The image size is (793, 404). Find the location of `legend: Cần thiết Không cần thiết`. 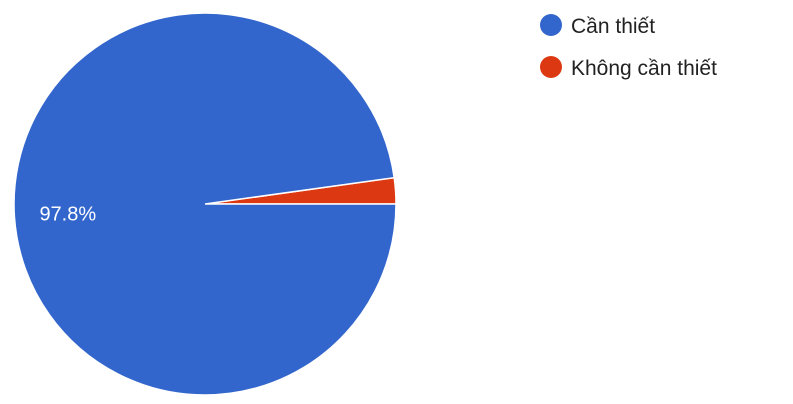

legend: Cần thiết Không cần thiết is located at coordinates (628, 47).